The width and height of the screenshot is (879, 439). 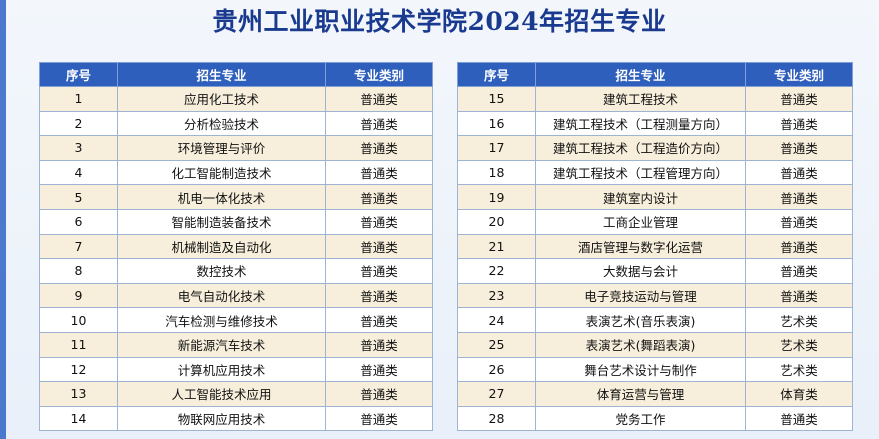 I want to click on table-row: 25 表演艺术(舞蹈表演) 艺术类, so click(x=655, y=344).